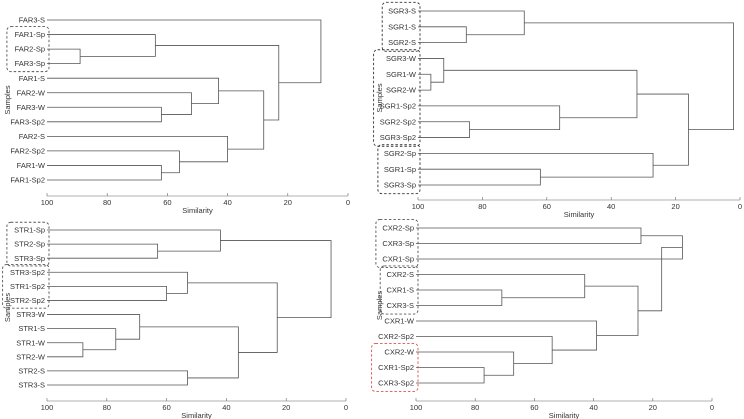 This screenshot has width=744, height=419. Describe the element at coordinates (30, 34) in the screenshot. I see `leaf-label: FAR1-Sp` at that location.